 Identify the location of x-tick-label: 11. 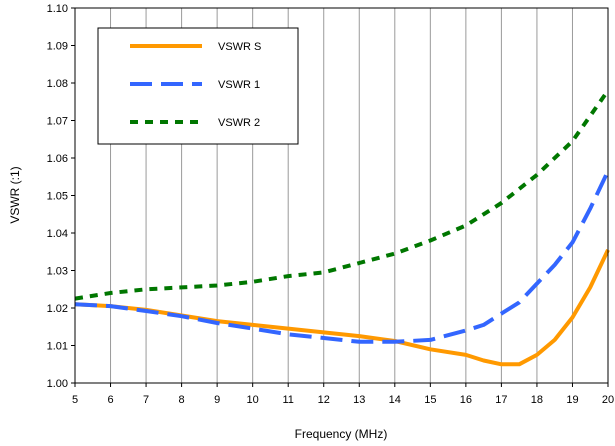
(287, 400).